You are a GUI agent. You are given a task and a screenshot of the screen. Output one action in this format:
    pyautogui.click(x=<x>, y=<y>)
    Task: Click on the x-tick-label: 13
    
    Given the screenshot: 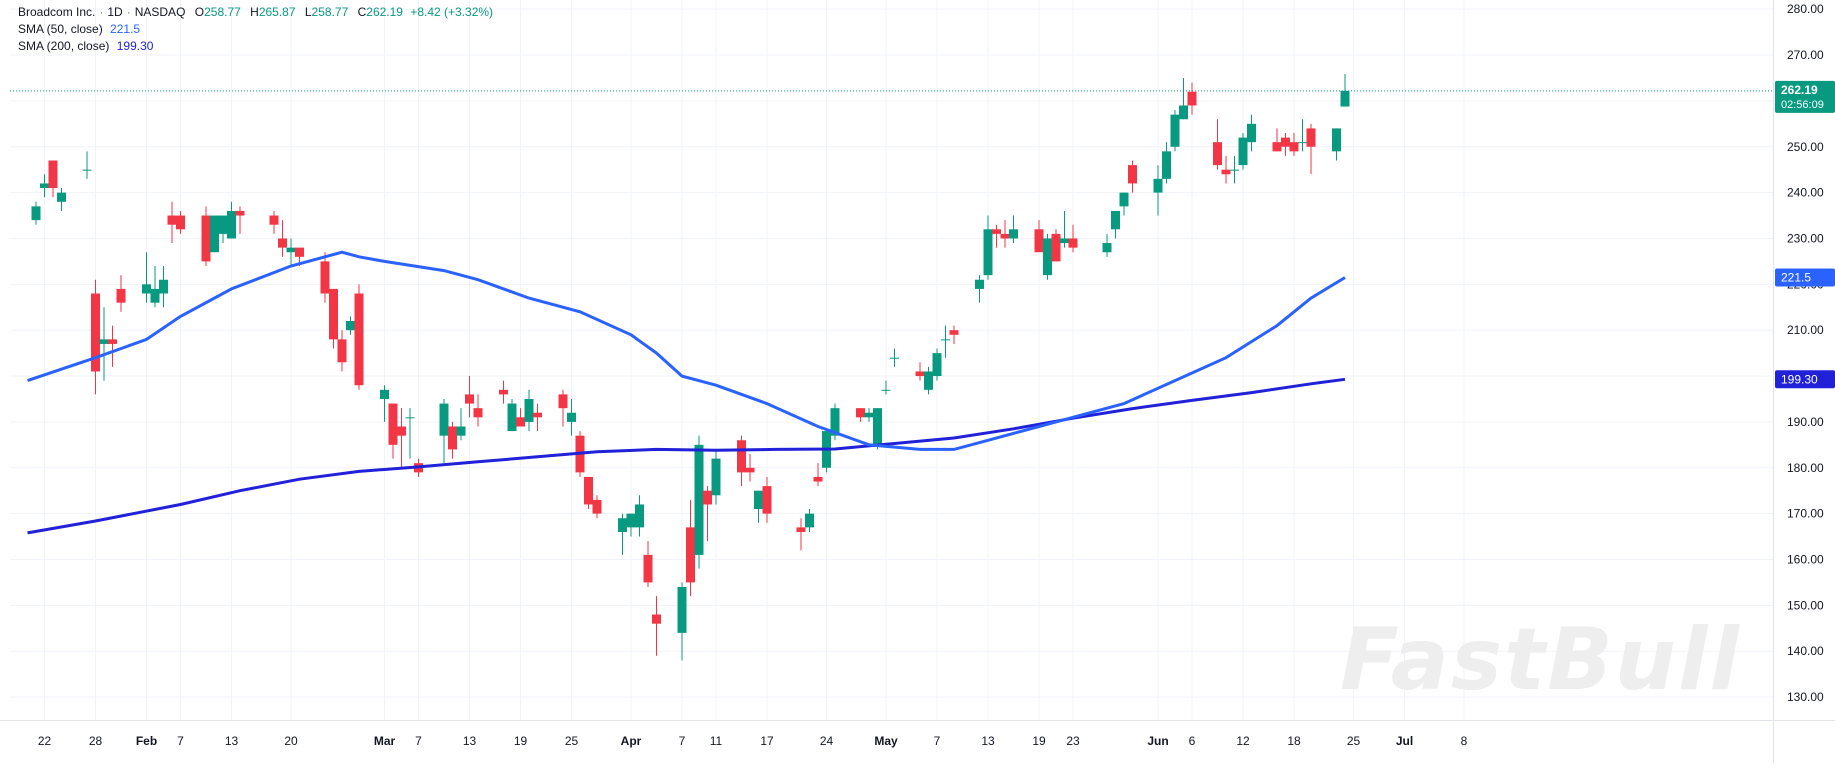 What is the action you would take?
    pyautogui.click(x=470, y=741)
    